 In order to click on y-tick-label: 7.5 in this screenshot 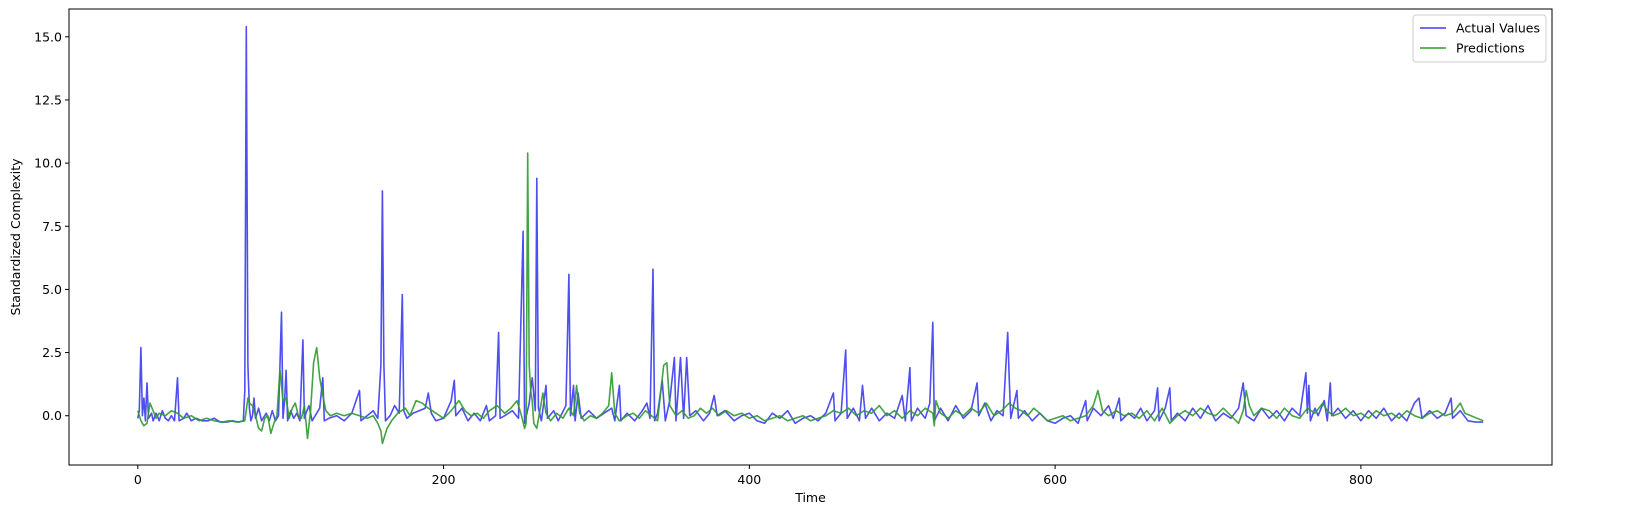, I will do `click(52, 226)`.